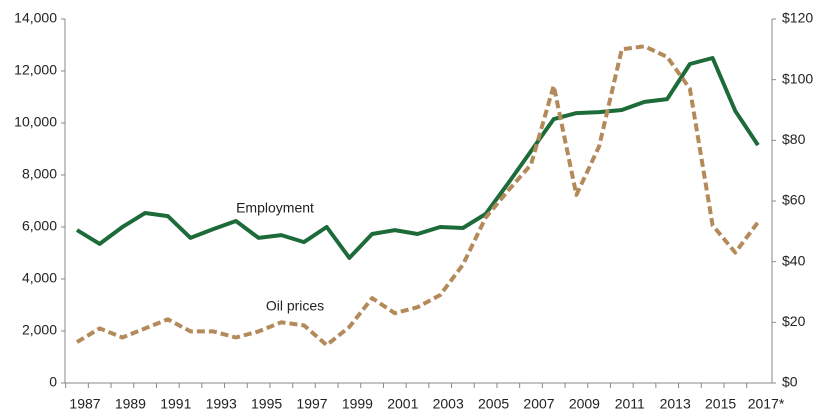 Image resolution: width=830 pixels, height=413 pixels. Describe the element at coordinates (39, 278) in the screenshot. I see `y-tick-label: 4,000` at that location.